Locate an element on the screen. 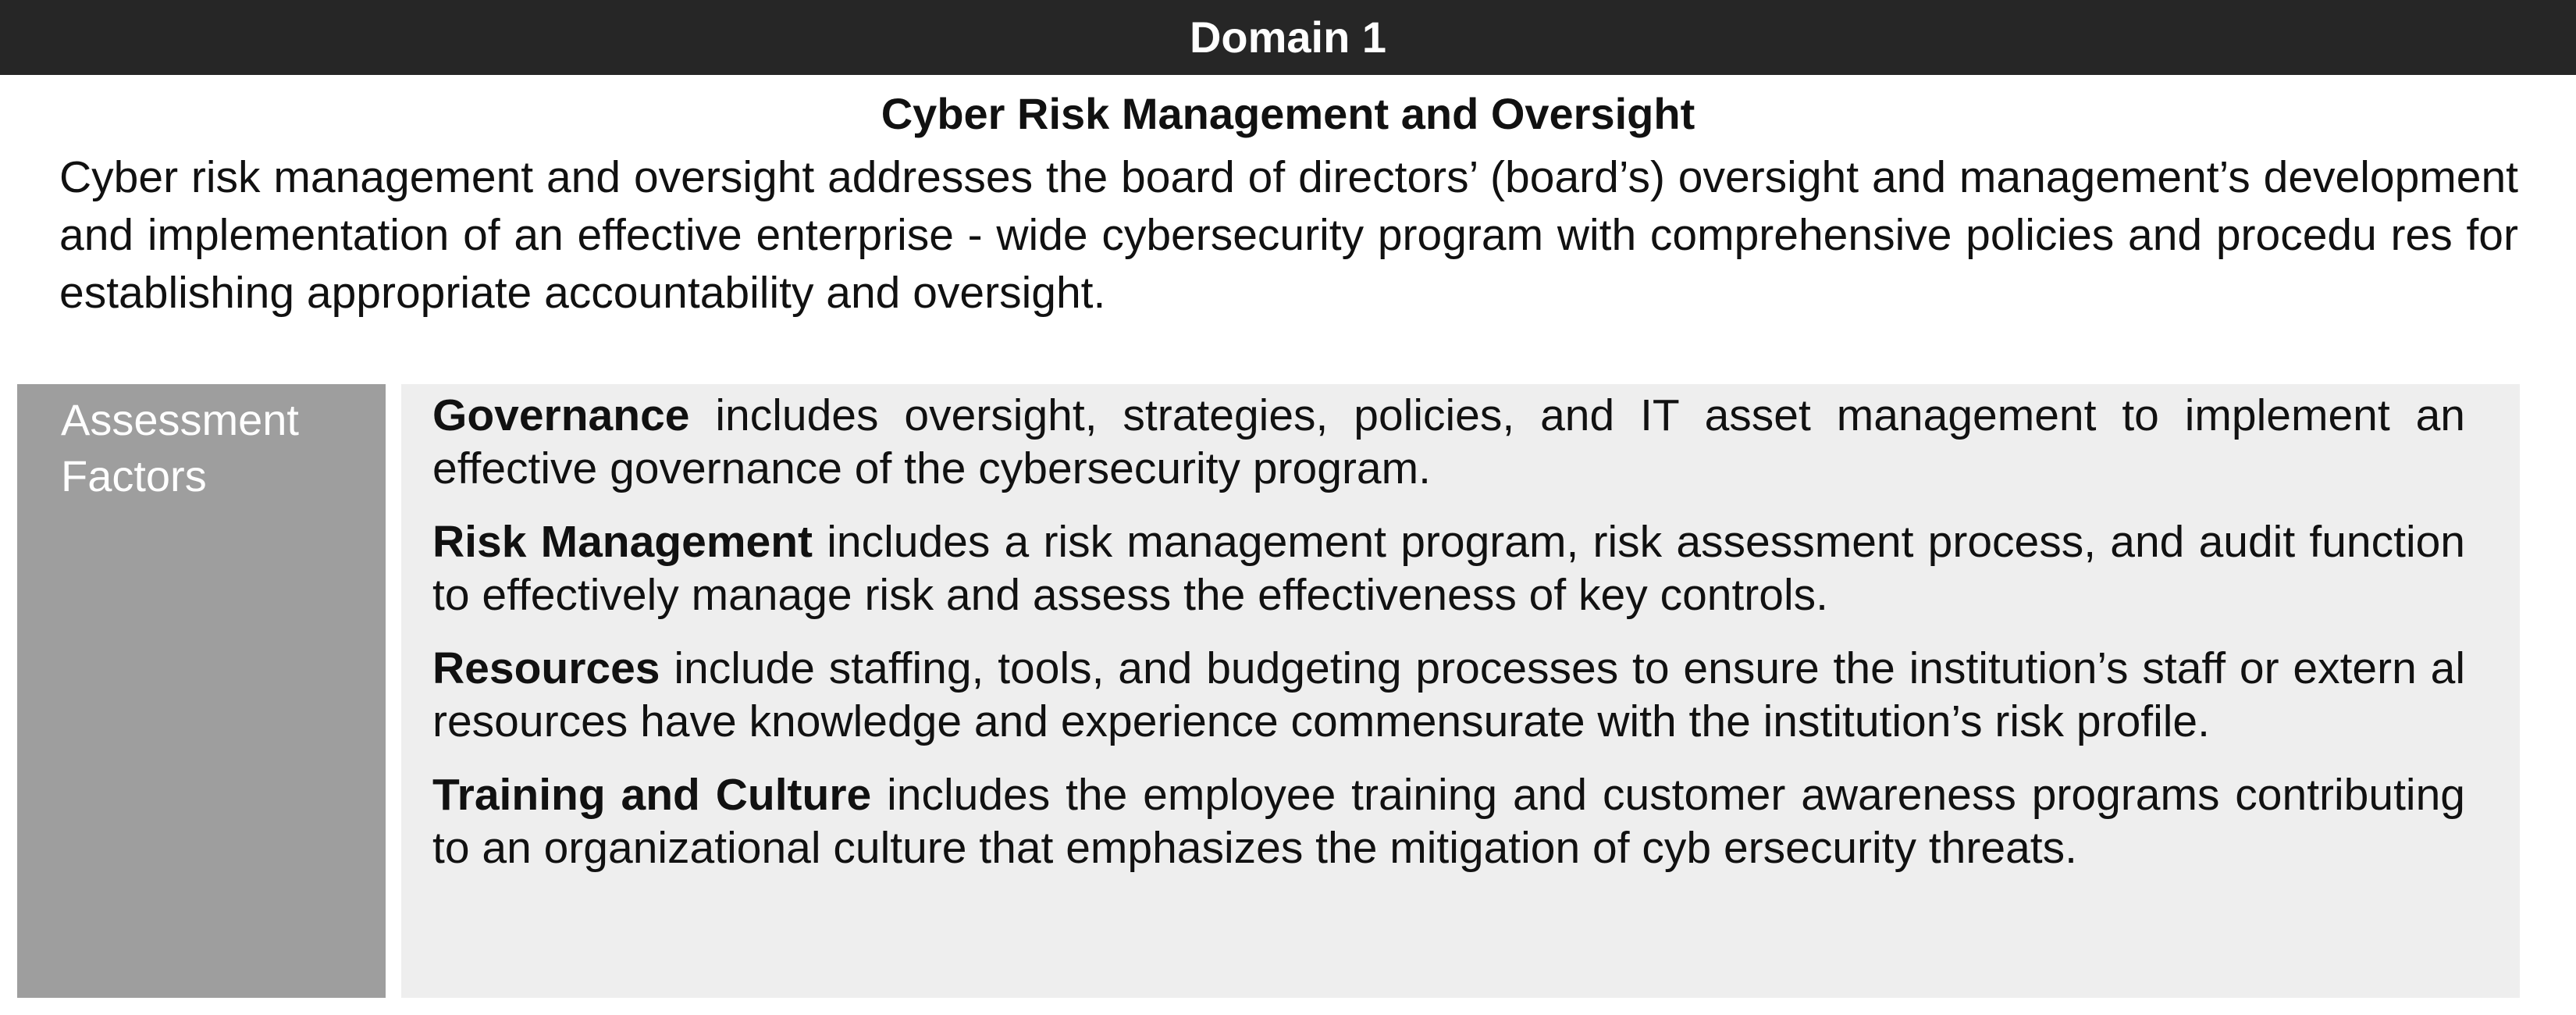 The height and width of the screenshot is (1015, 2576). factor-term: Governance is located at coordinates (561, 415).